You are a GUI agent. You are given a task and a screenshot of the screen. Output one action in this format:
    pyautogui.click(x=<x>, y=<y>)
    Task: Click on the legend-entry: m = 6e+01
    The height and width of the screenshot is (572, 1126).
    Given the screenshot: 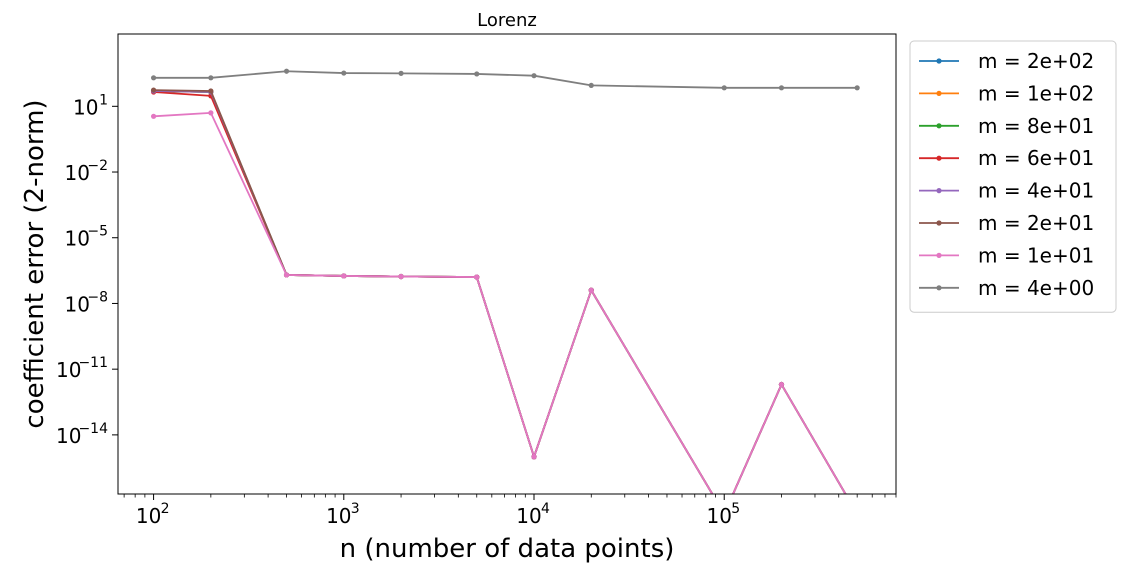 What is the action you would take?
    pyautogui.click(x=1006, y=158)
    